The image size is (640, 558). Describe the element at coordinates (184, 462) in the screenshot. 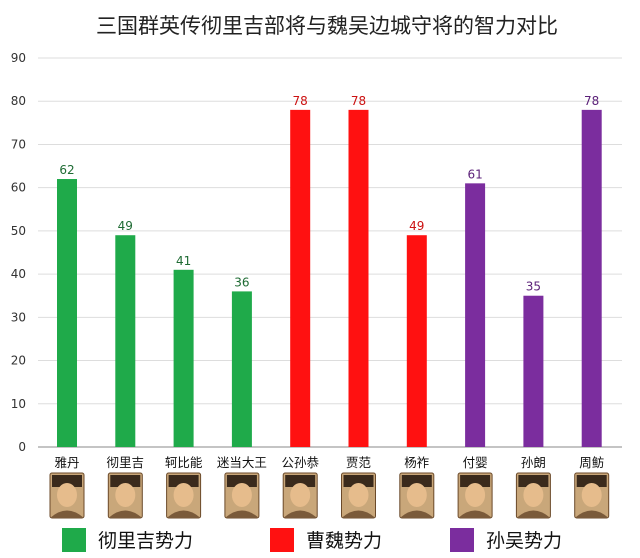

I see `category-label: 轲比能` at that location.